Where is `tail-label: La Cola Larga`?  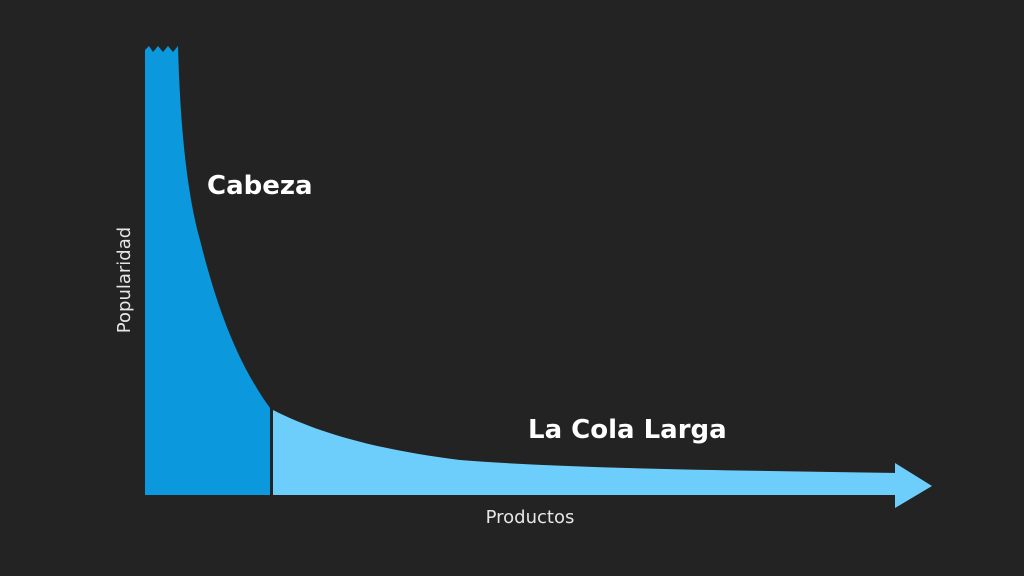 tail-label: La Cola Larga is located at coordinates (627, 430).